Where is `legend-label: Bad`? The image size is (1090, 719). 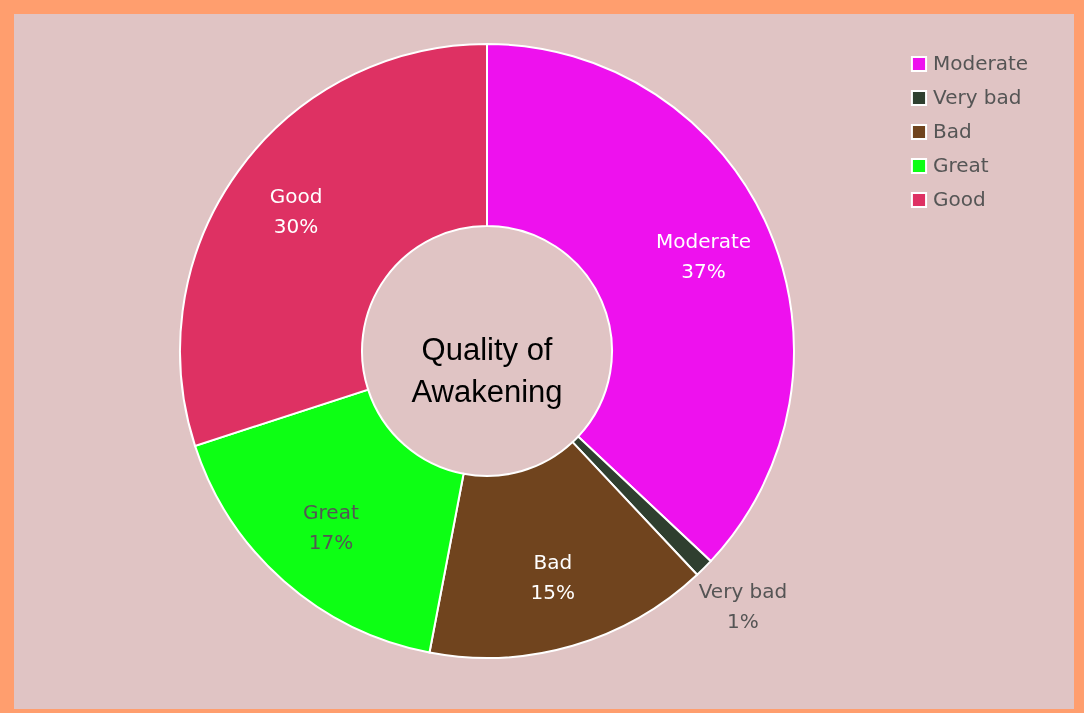
legend-label: Bad is located at coordinates (952, 131).